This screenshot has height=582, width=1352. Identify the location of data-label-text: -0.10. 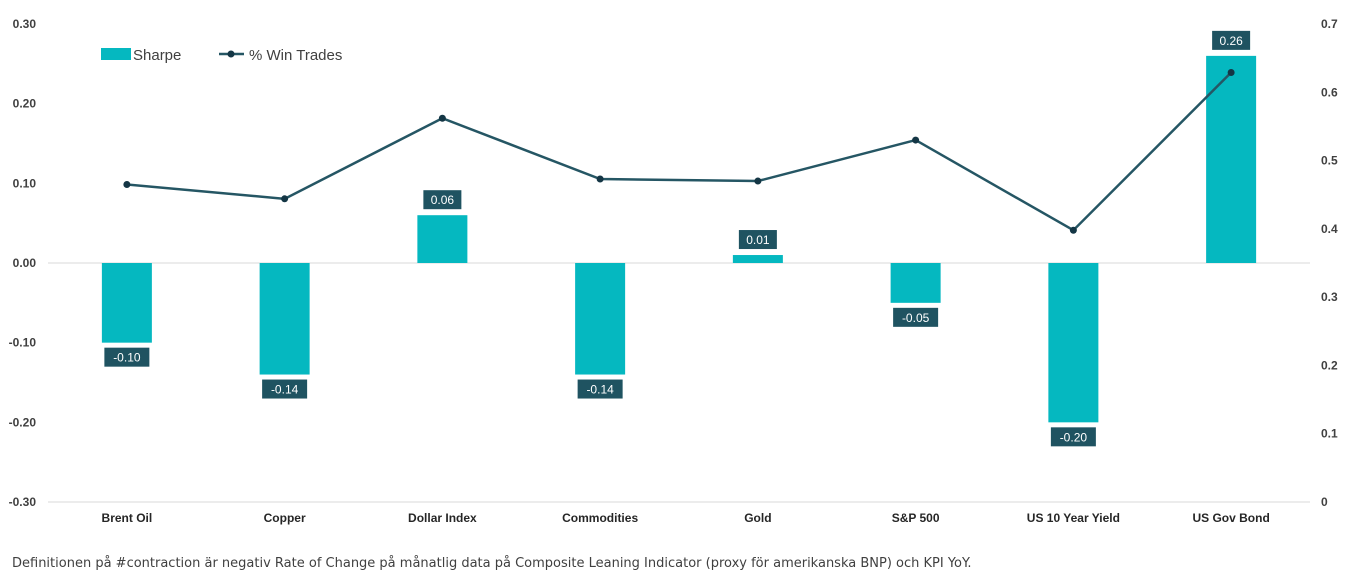
(127, 358).